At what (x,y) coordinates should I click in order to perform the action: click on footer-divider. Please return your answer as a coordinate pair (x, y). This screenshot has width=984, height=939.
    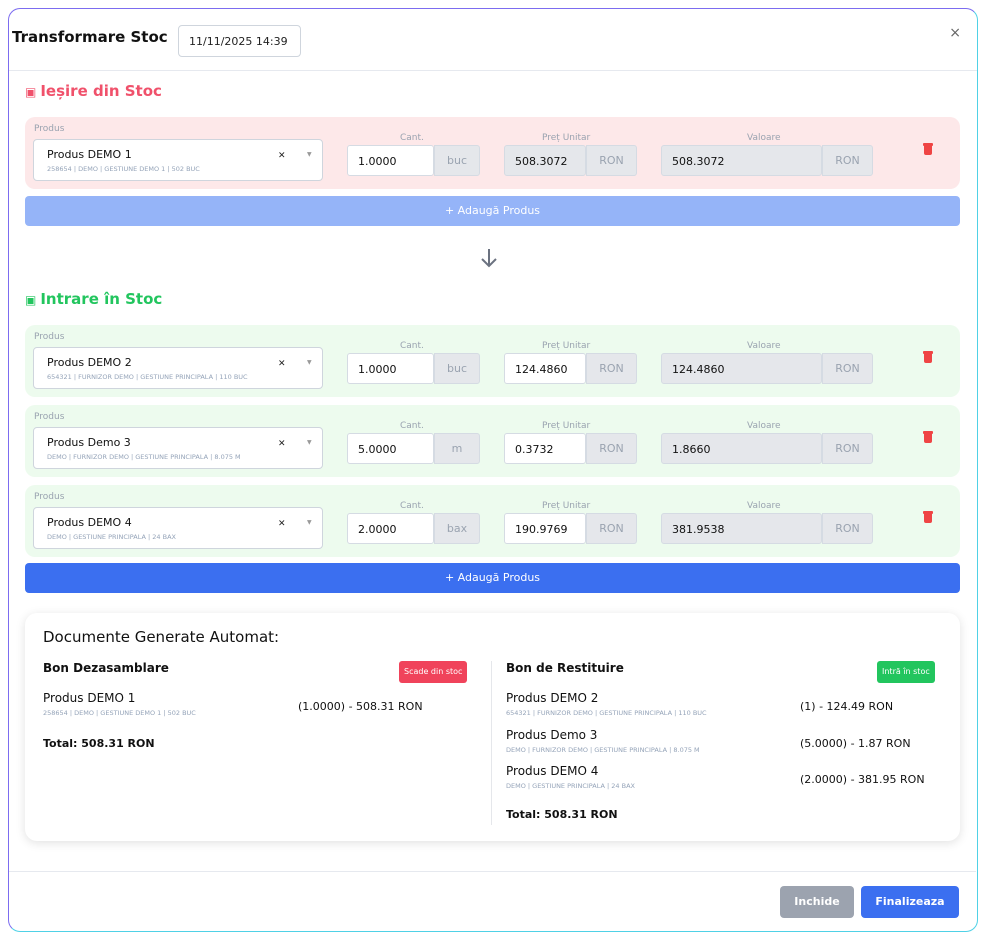
    Looking at the image, I should click on (492, 871).